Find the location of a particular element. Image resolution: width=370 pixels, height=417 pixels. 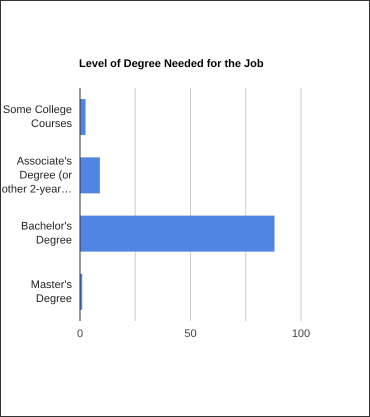

x-tick-label: 100 is located at coordinates (301, 334).